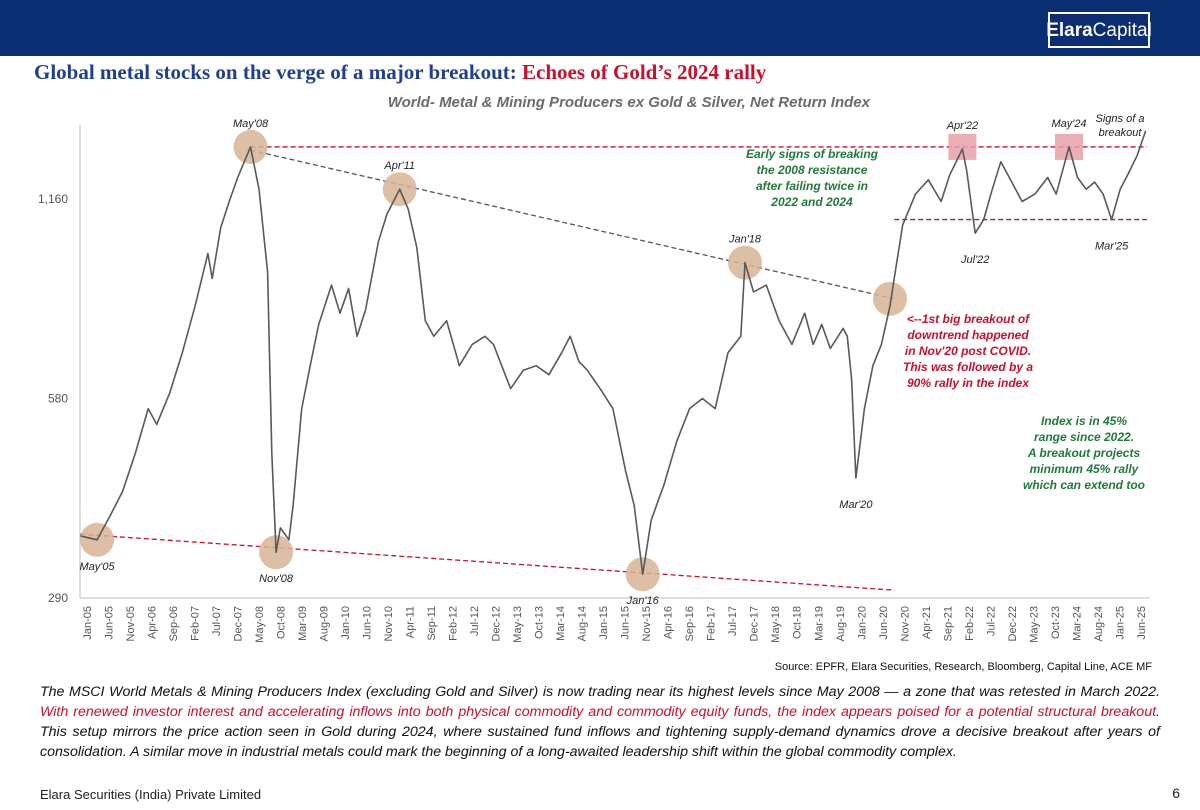  Describe the element at coordinates (411, 622) in the screenshot. I see `x-tick-label: Apr-11` at that location.